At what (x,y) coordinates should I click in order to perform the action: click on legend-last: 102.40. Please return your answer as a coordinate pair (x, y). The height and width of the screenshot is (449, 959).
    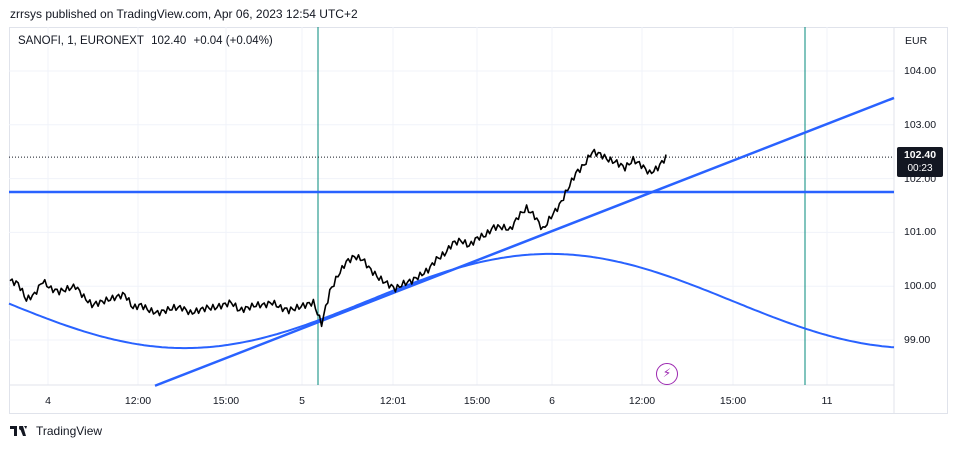
    Looking at the image, I should click on (169, 41).